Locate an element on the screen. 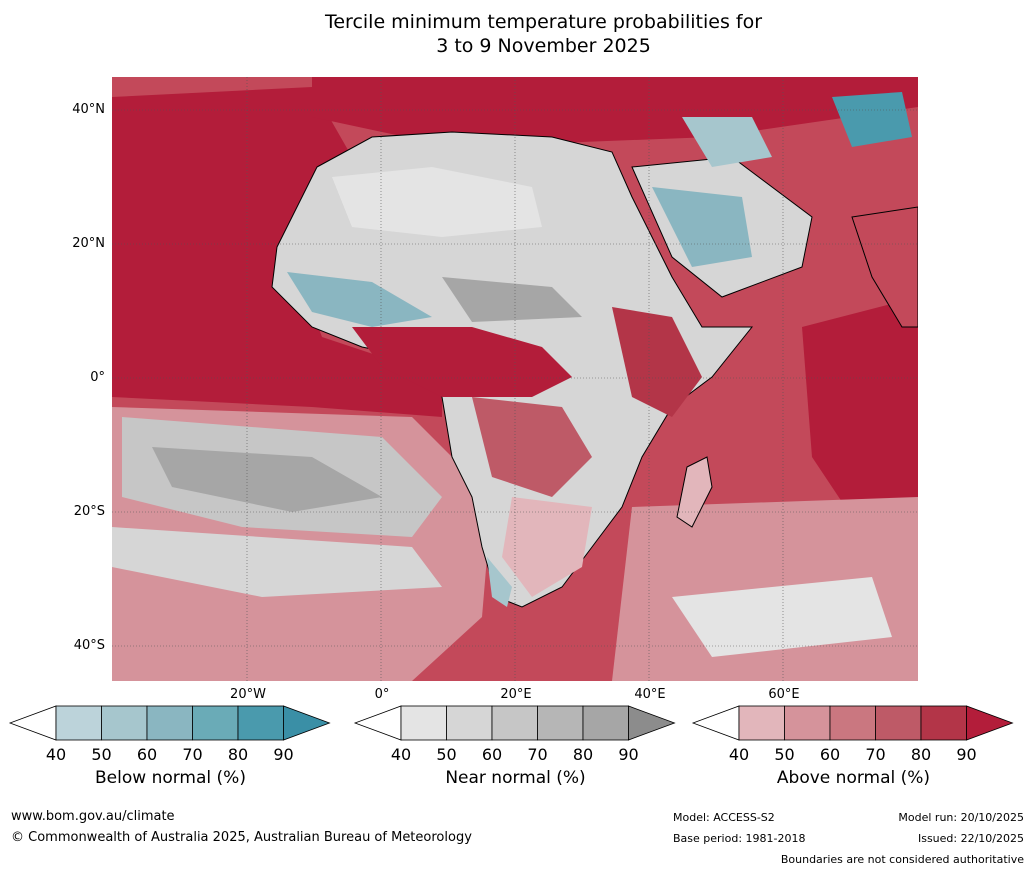 This screenshot has height=873, width=1035. legend-near-normal-title: Near normal (%) is located at coordinates (515, 778).